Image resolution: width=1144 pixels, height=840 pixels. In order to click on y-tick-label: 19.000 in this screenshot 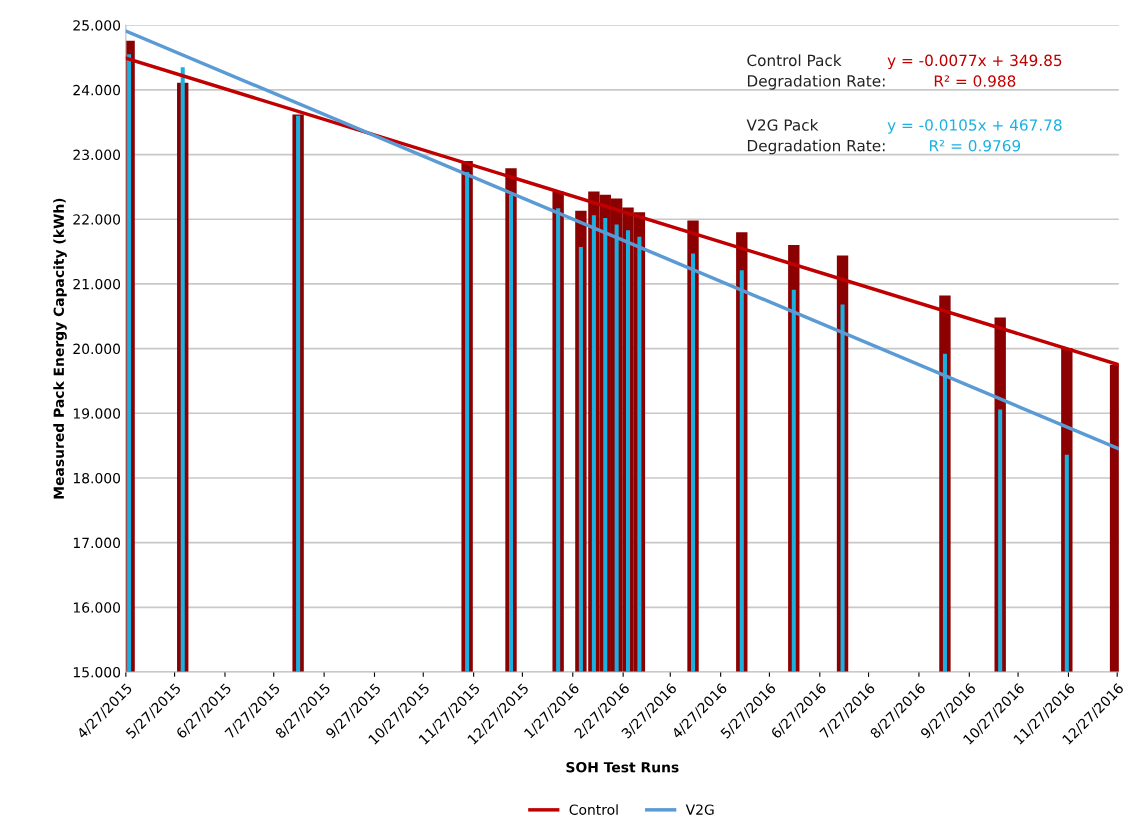, I will do `click(97, 413)`.